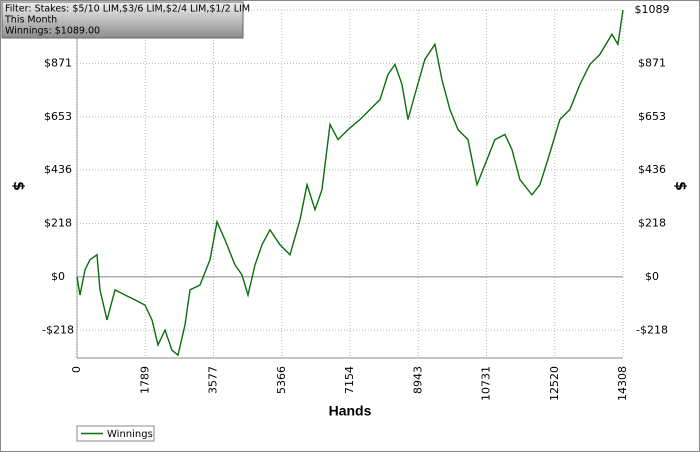  What do you see at coordinates (622, 383) in the screenshot?
I see `x-tick-label: 14308` at bounding box center [622, 383].